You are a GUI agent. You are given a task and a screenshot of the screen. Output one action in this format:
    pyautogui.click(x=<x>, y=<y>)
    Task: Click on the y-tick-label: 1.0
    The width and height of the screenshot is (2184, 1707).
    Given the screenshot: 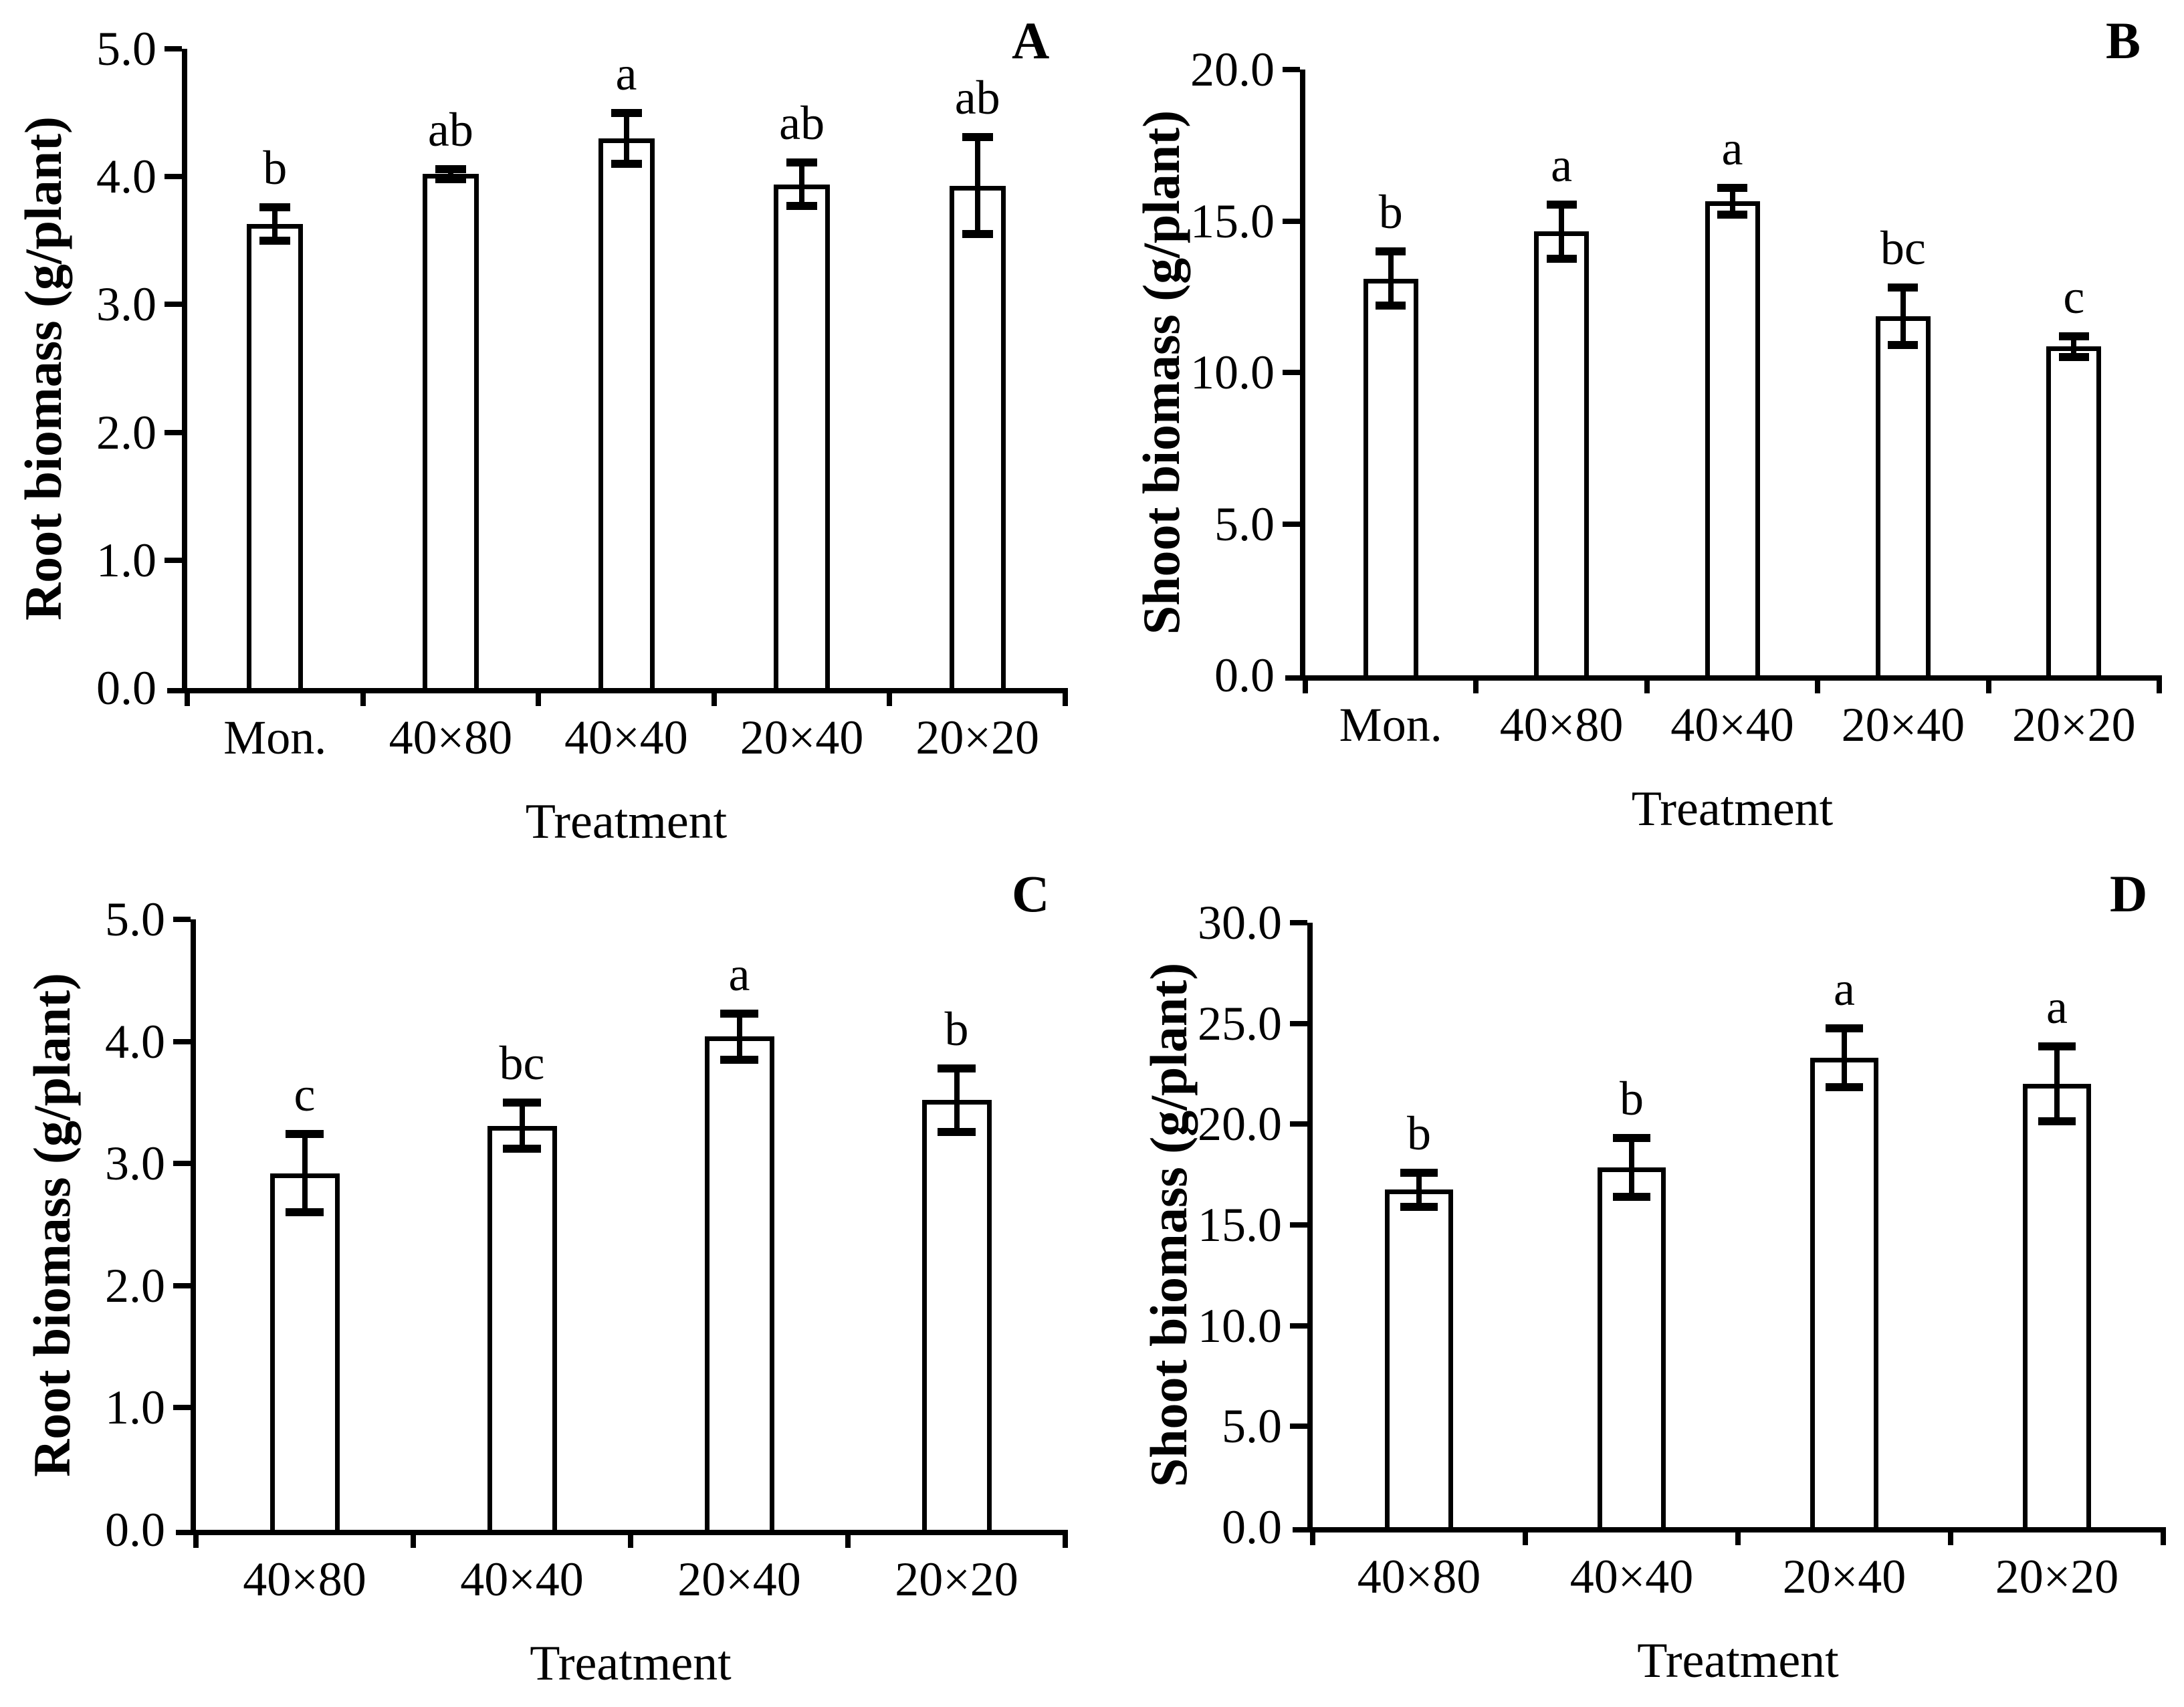 What is the action you would take?
    pyautogui.click(x=135, y=1408)
    